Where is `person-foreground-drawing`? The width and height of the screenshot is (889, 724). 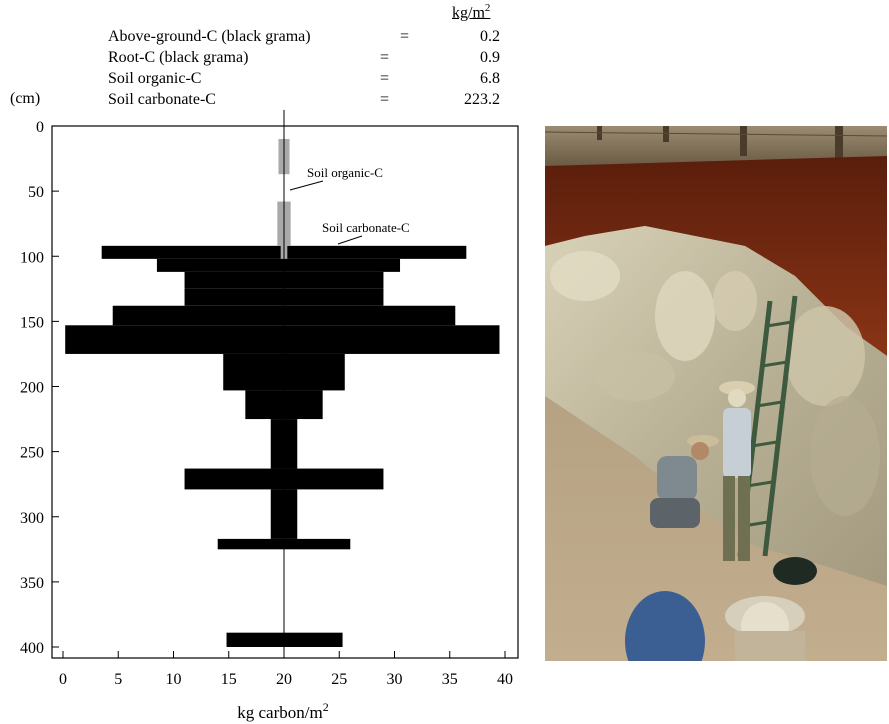 person-foreground-drawing is located at coordinates (721, 609).